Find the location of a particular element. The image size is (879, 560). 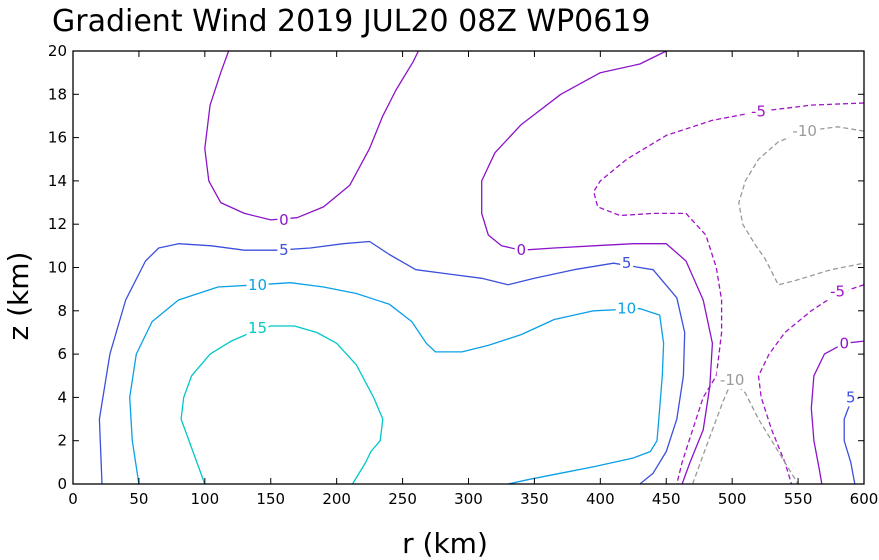

x-tick-label: 450 is located at coordinates (666, 499).